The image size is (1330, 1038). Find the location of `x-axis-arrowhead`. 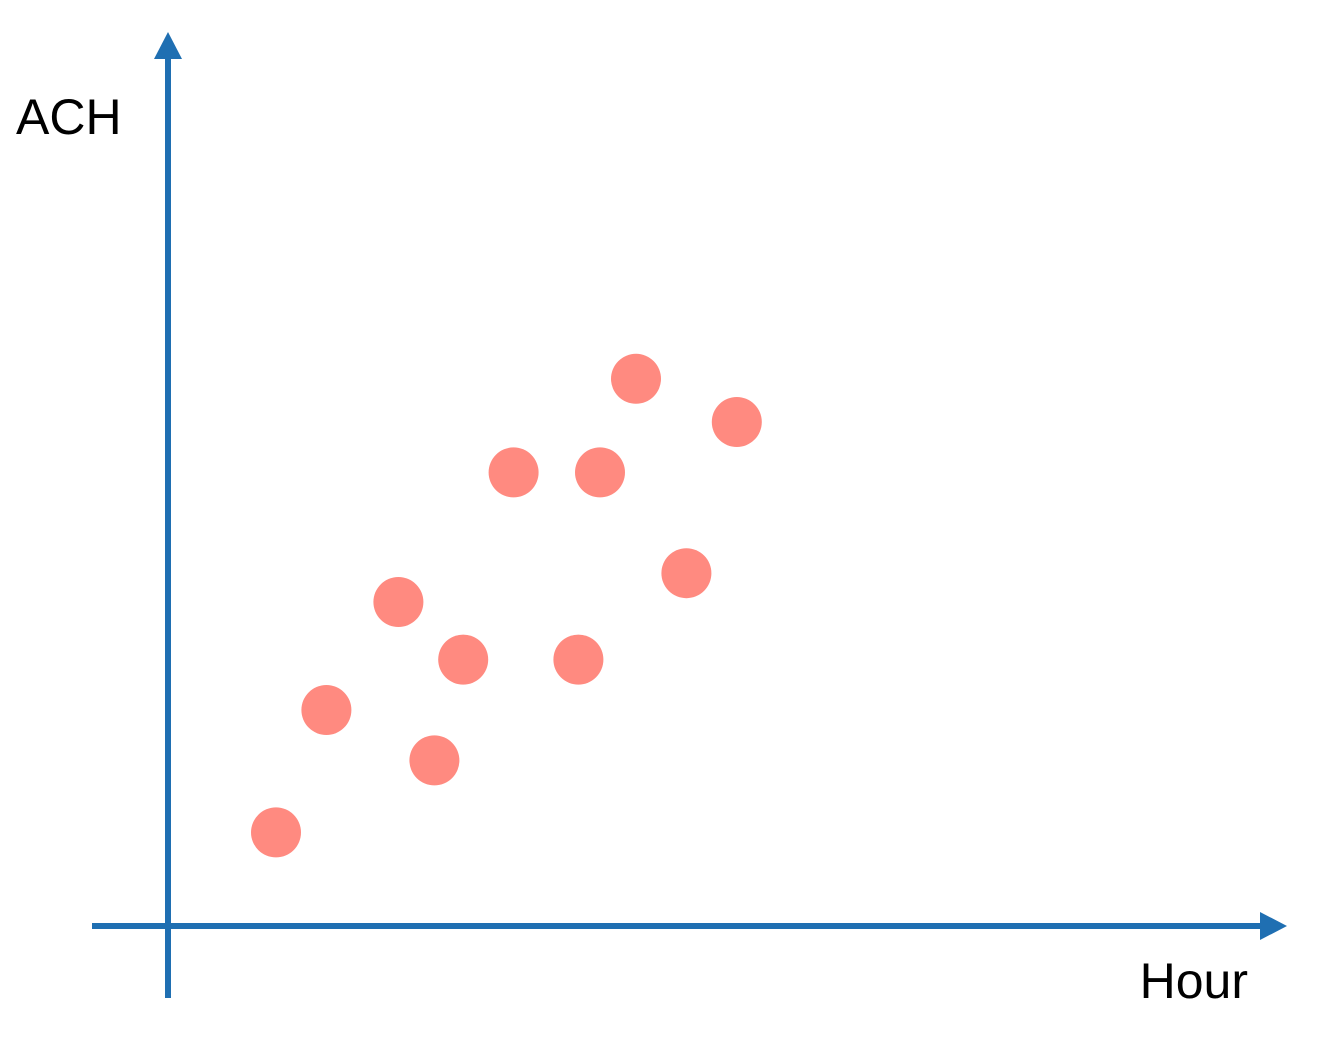

x-axis-arrowhead is located at coordinates (1273, 926).